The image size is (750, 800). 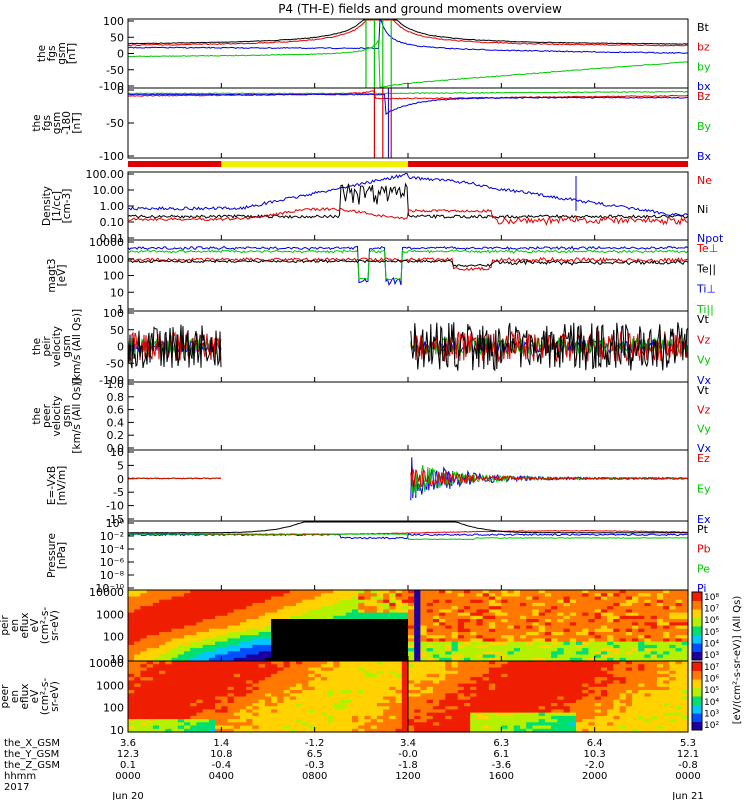 I want to click on y-axis-label: [mV/m], so click(x=62, y=485).